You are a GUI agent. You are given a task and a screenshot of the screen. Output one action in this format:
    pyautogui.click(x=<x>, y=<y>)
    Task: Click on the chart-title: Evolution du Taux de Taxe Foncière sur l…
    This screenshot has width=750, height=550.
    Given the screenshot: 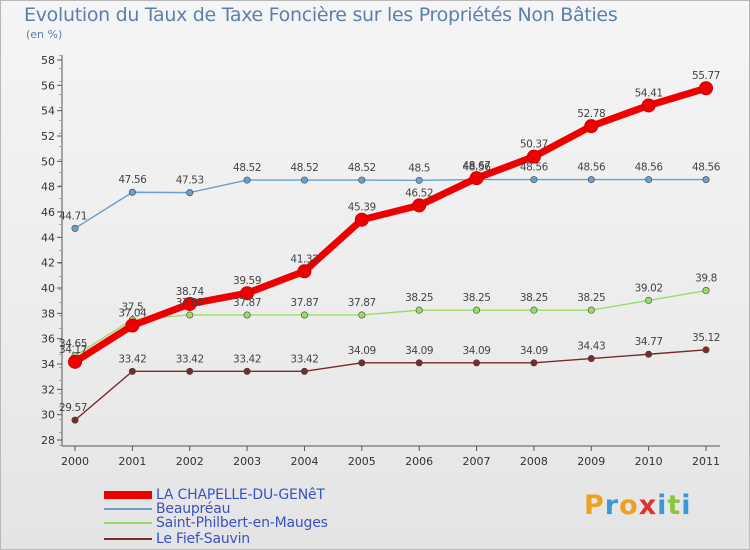 What is the action you would take?
    pyautogui.click(x=321, y=15)
    